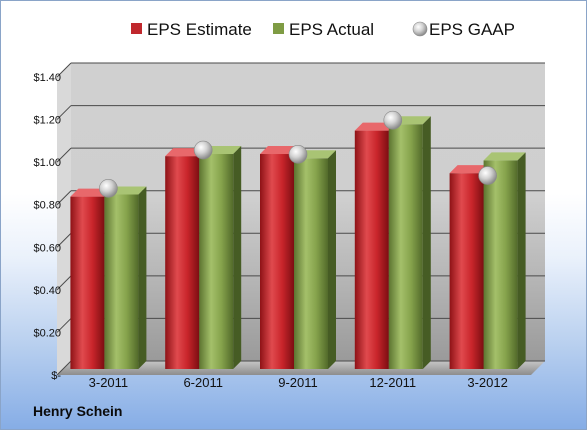 This screenshot has width=587, height=430. Describe the element at coordinates (47, 163) in the screenshot. I see `y-tick-label: $1.00` at that location.